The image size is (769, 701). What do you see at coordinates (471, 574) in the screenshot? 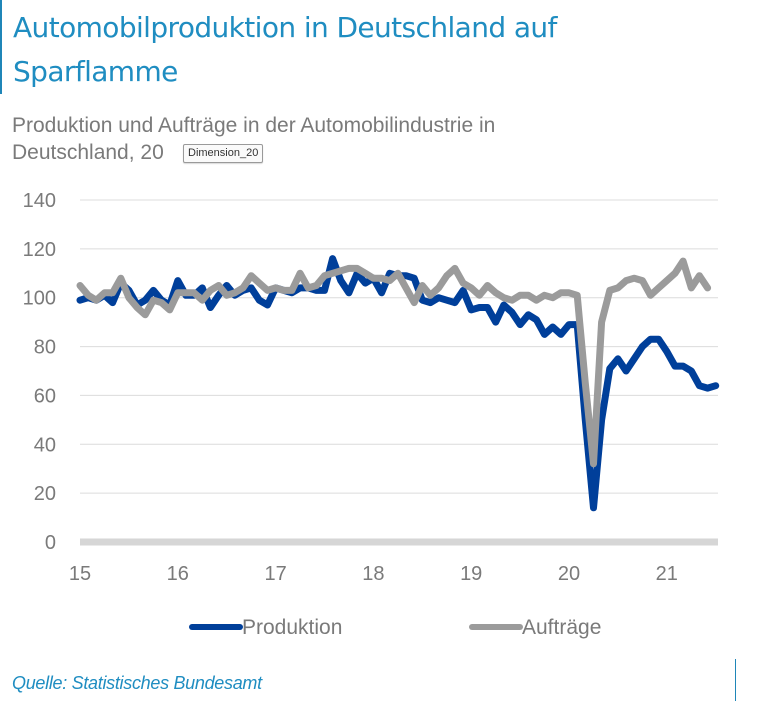
I see `x-tick-label: 19` at bounding box center [471, 574].